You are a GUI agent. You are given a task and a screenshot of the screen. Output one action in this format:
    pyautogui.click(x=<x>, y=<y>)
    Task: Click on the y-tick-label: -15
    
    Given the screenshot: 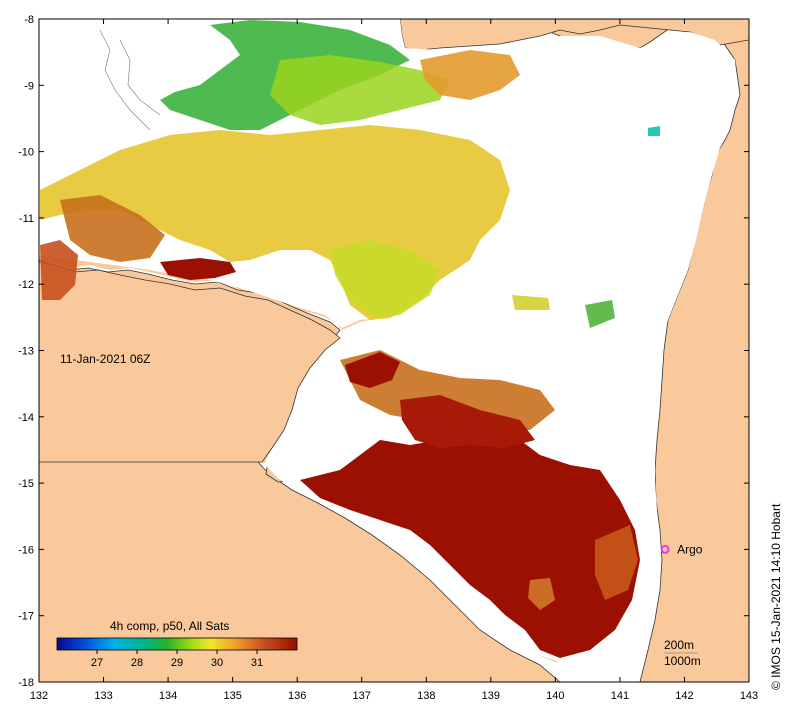 What is the action you would take?
    pyautogui.click(x=26, y=484)
    